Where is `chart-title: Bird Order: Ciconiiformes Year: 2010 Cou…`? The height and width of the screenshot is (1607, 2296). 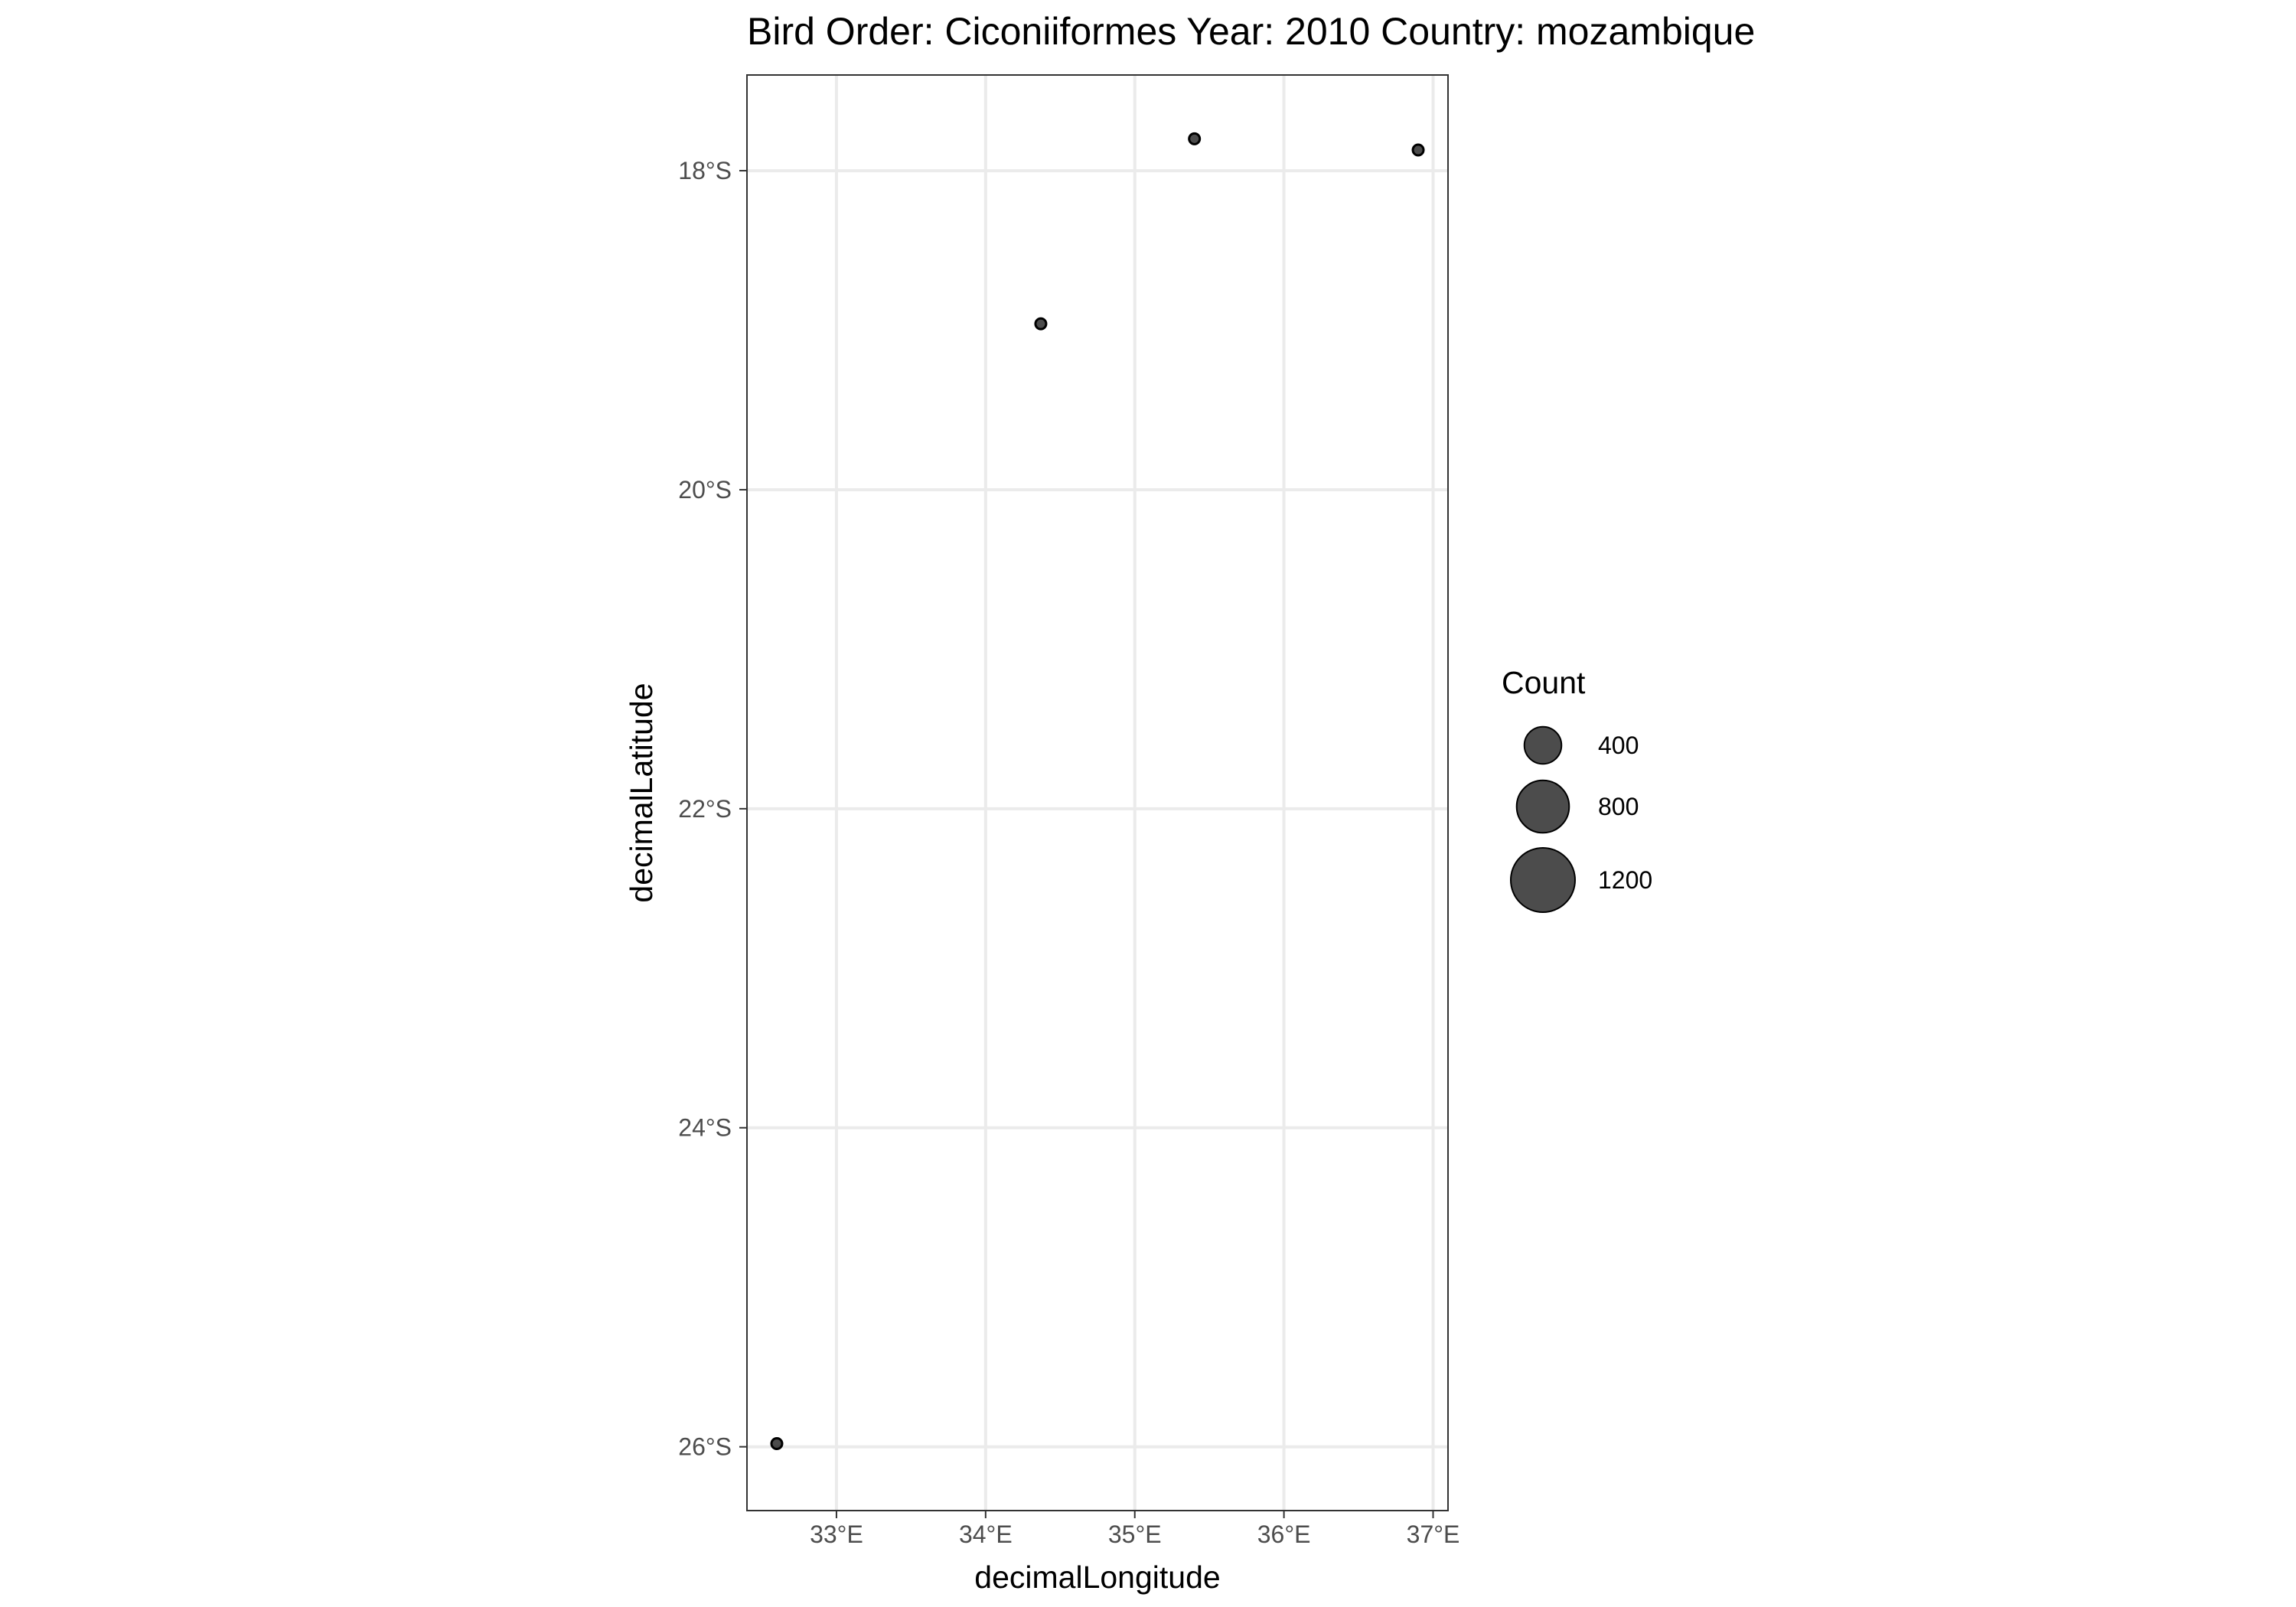 chart-title: Bird Order: Ciconiiformes Year: 2010 Cou… is located at coordinates (1251, 31).